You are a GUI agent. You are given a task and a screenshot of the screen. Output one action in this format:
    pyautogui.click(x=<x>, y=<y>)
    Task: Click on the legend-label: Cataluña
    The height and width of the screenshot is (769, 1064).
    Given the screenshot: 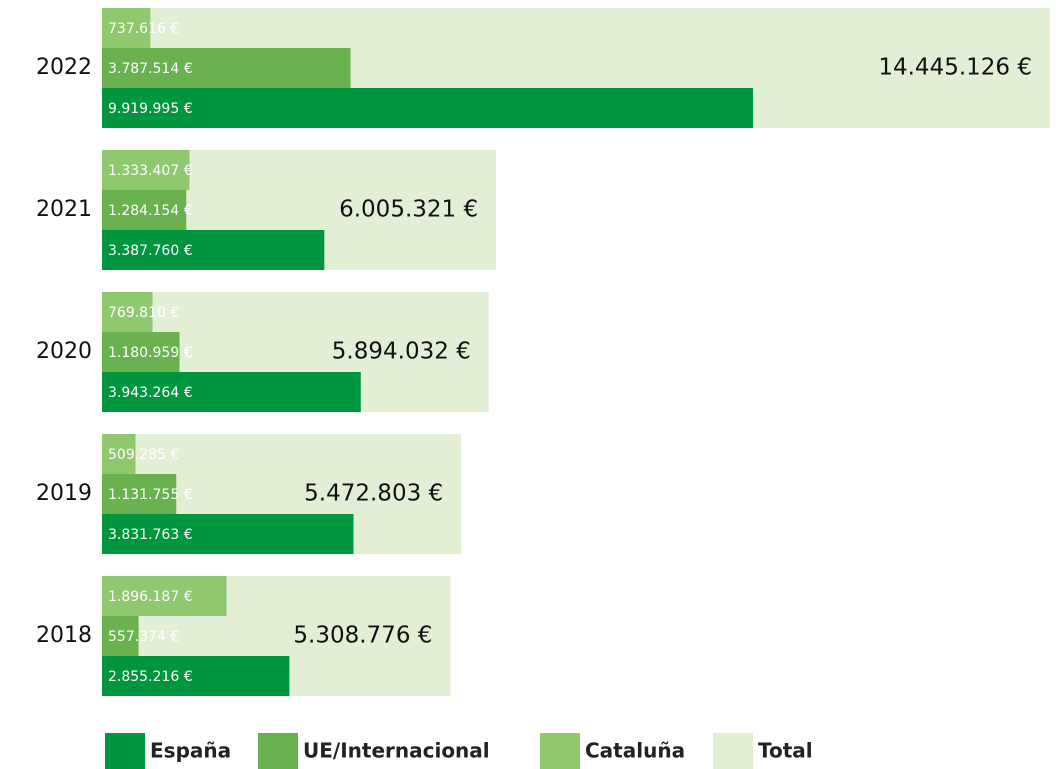 What is the action you would take?
    pyautogui.click(x=635, y=751)
    